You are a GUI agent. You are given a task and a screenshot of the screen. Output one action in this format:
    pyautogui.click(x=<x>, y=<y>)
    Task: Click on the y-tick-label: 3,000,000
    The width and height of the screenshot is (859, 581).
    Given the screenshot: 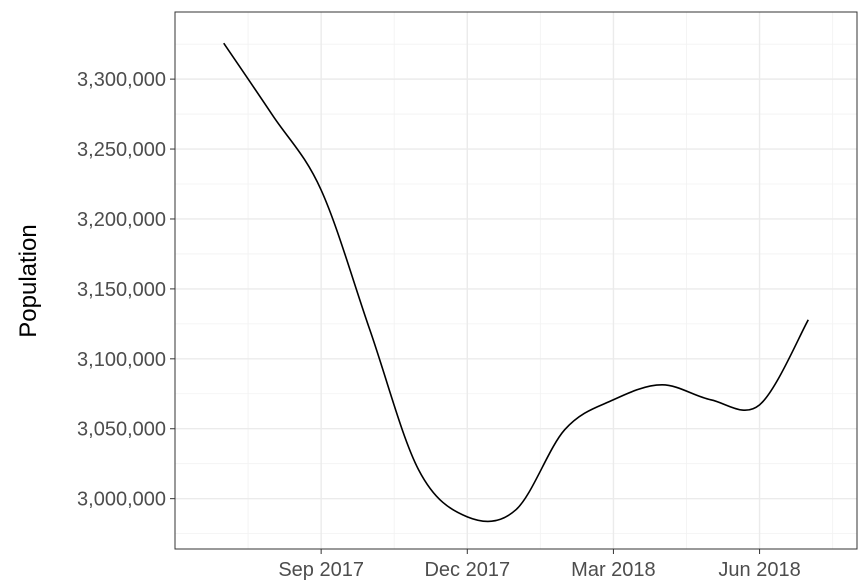 What is the action you would take?
    pyautogui.click(x=121, y=500)
    